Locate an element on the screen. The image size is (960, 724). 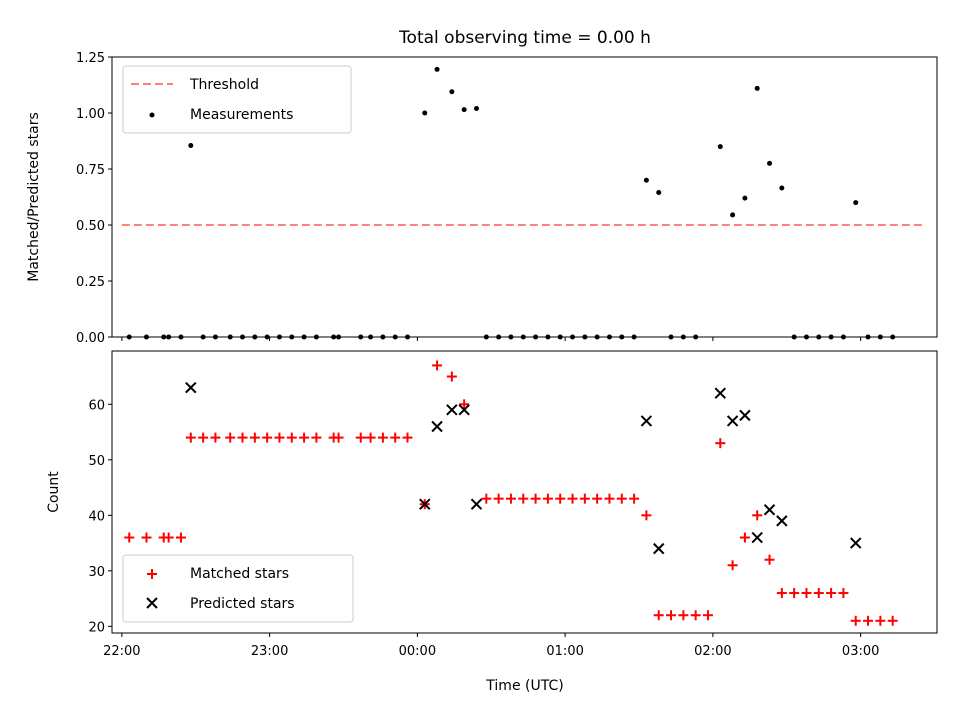
x-tick-label: 23:00 is located at coordinates (269, 651).